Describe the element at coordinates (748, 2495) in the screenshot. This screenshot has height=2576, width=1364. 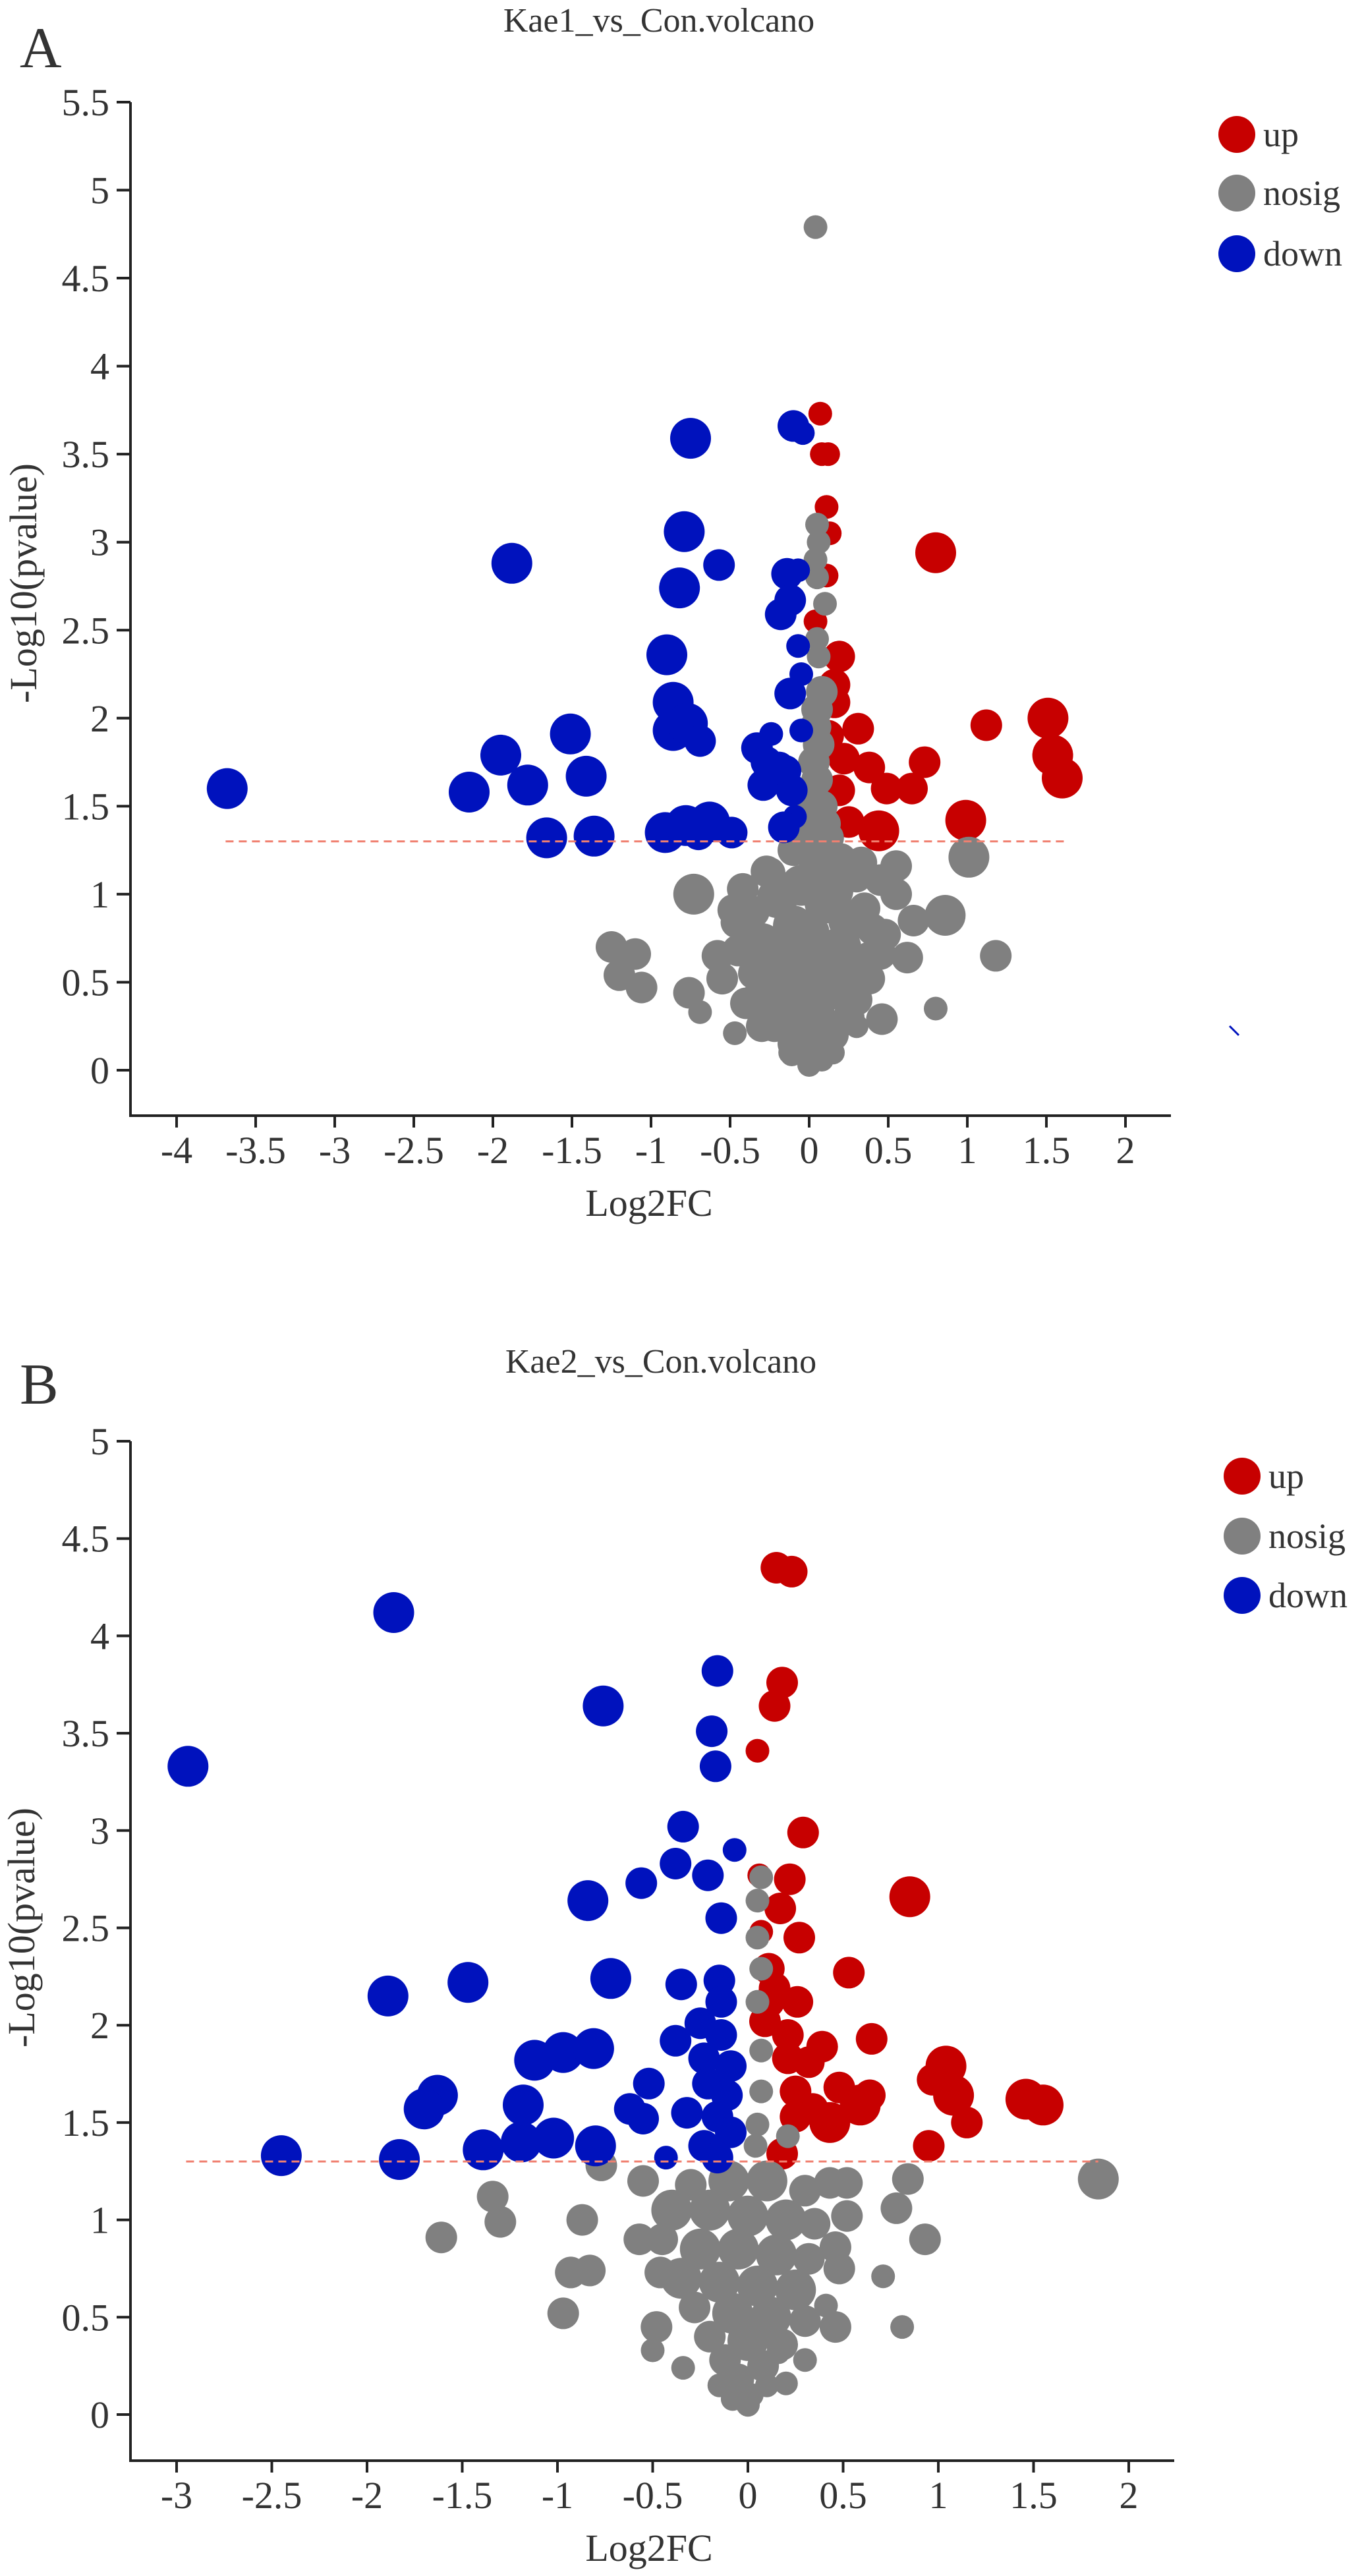
I see `x-tick-label: 0` at that location.